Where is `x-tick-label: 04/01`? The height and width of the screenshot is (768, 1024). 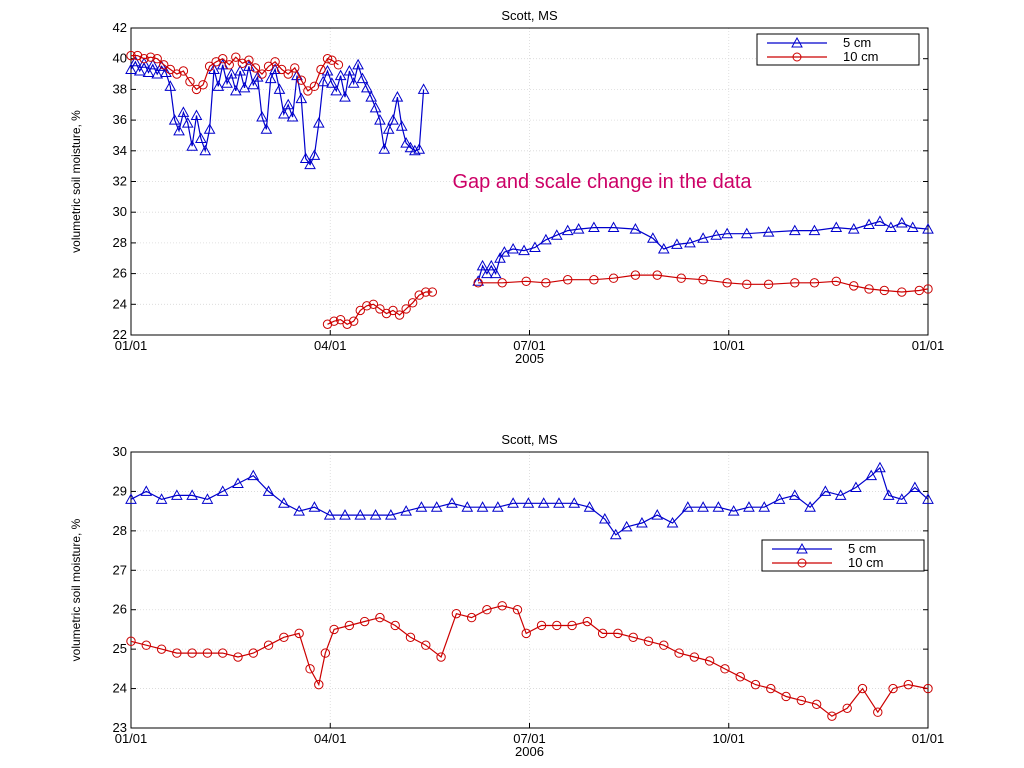
x-tick-label: 04/01 is located at coordinates (330, 345).